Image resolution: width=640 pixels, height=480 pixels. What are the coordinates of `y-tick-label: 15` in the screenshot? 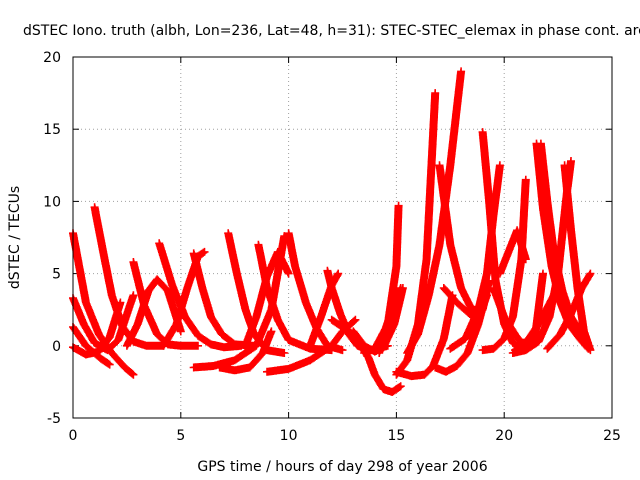 It's located at (52, 130).